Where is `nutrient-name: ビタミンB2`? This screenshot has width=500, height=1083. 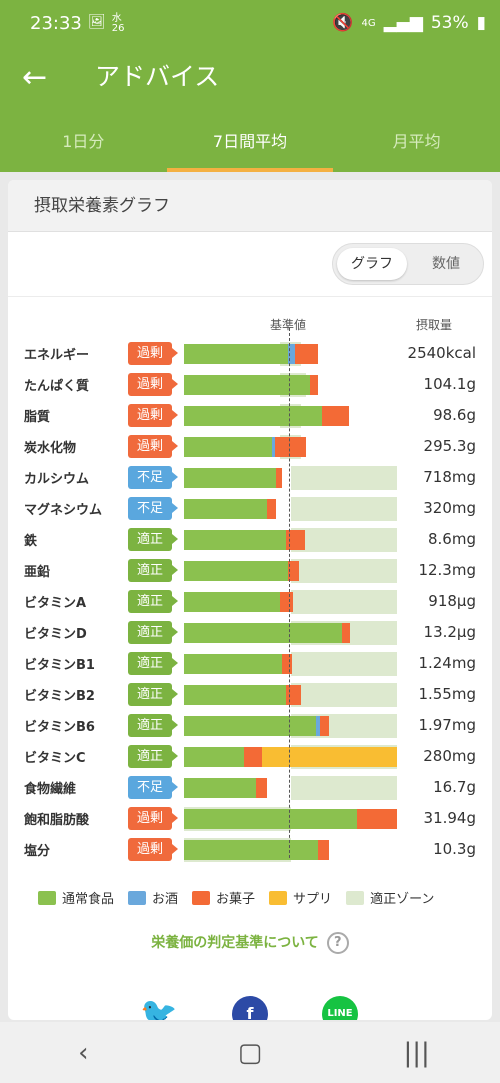
nutrient-name: ビタミンB2 is located at coordinates (59, 696).